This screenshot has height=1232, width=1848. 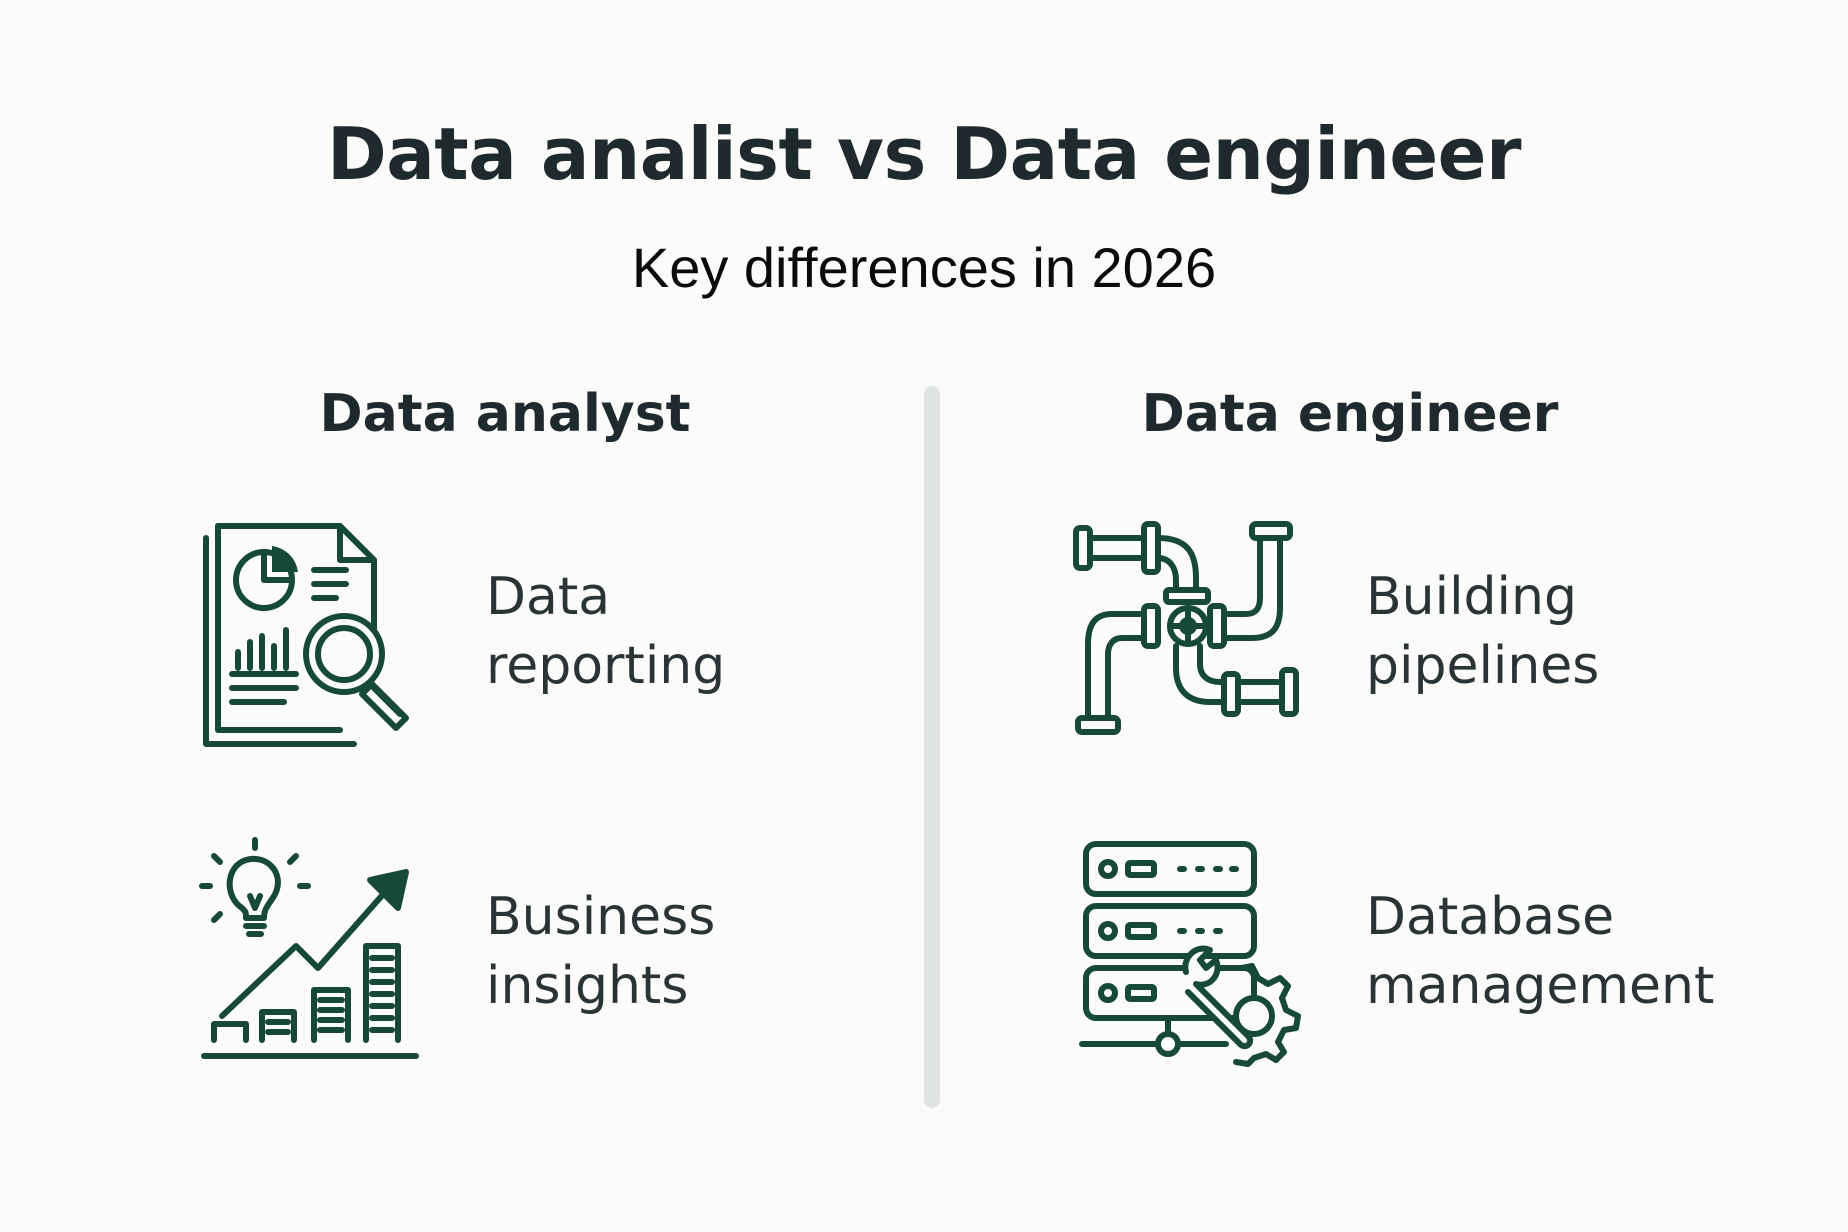 What do you see at coordinates (600, 952) in the screenshot?
I see `item-business-insights: Business insights` at bounding box center [600, 952].